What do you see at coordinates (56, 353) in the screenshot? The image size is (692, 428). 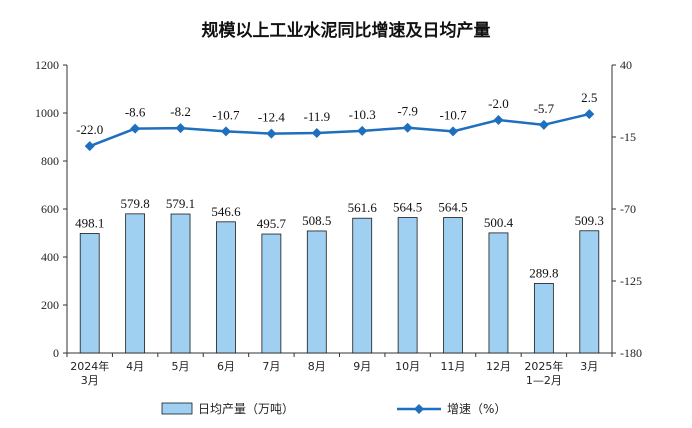 I see `y-left-tick-label: 0` at bounding box center [56, 353].